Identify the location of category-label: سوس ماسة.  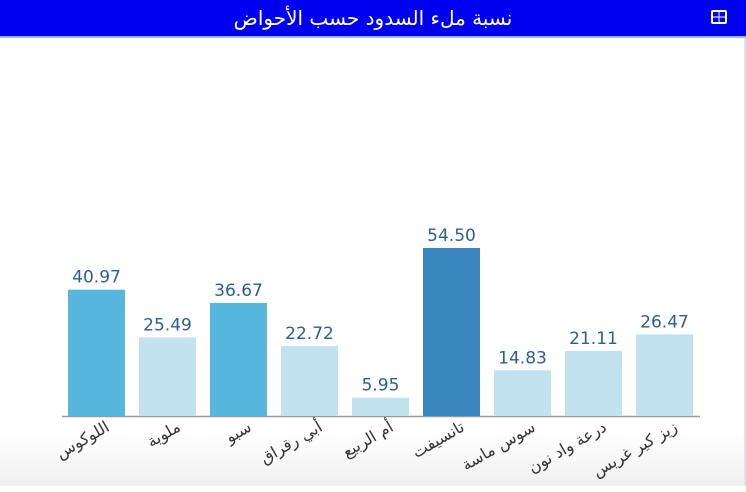
(498, 446).